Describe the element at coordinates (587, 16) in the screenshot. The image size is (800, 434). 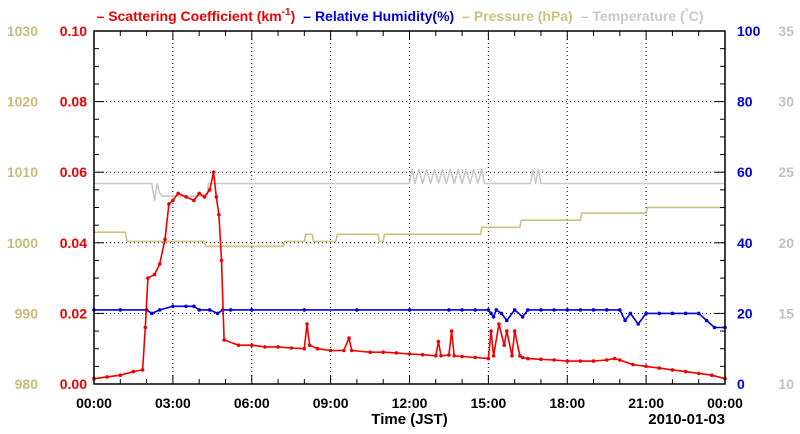
I see `legend-entry-marker: –` at that location.